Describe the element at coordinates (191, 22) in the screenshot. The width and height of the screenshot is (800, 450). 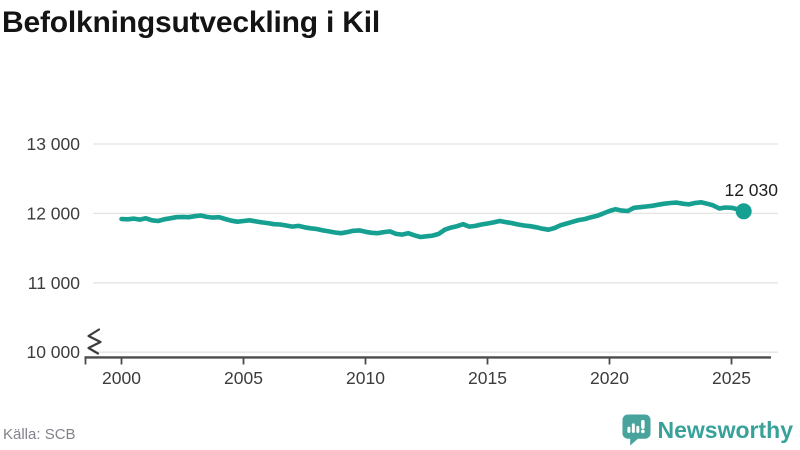
I see `page-title: Befolkningsutveckling i Kil` at that location.